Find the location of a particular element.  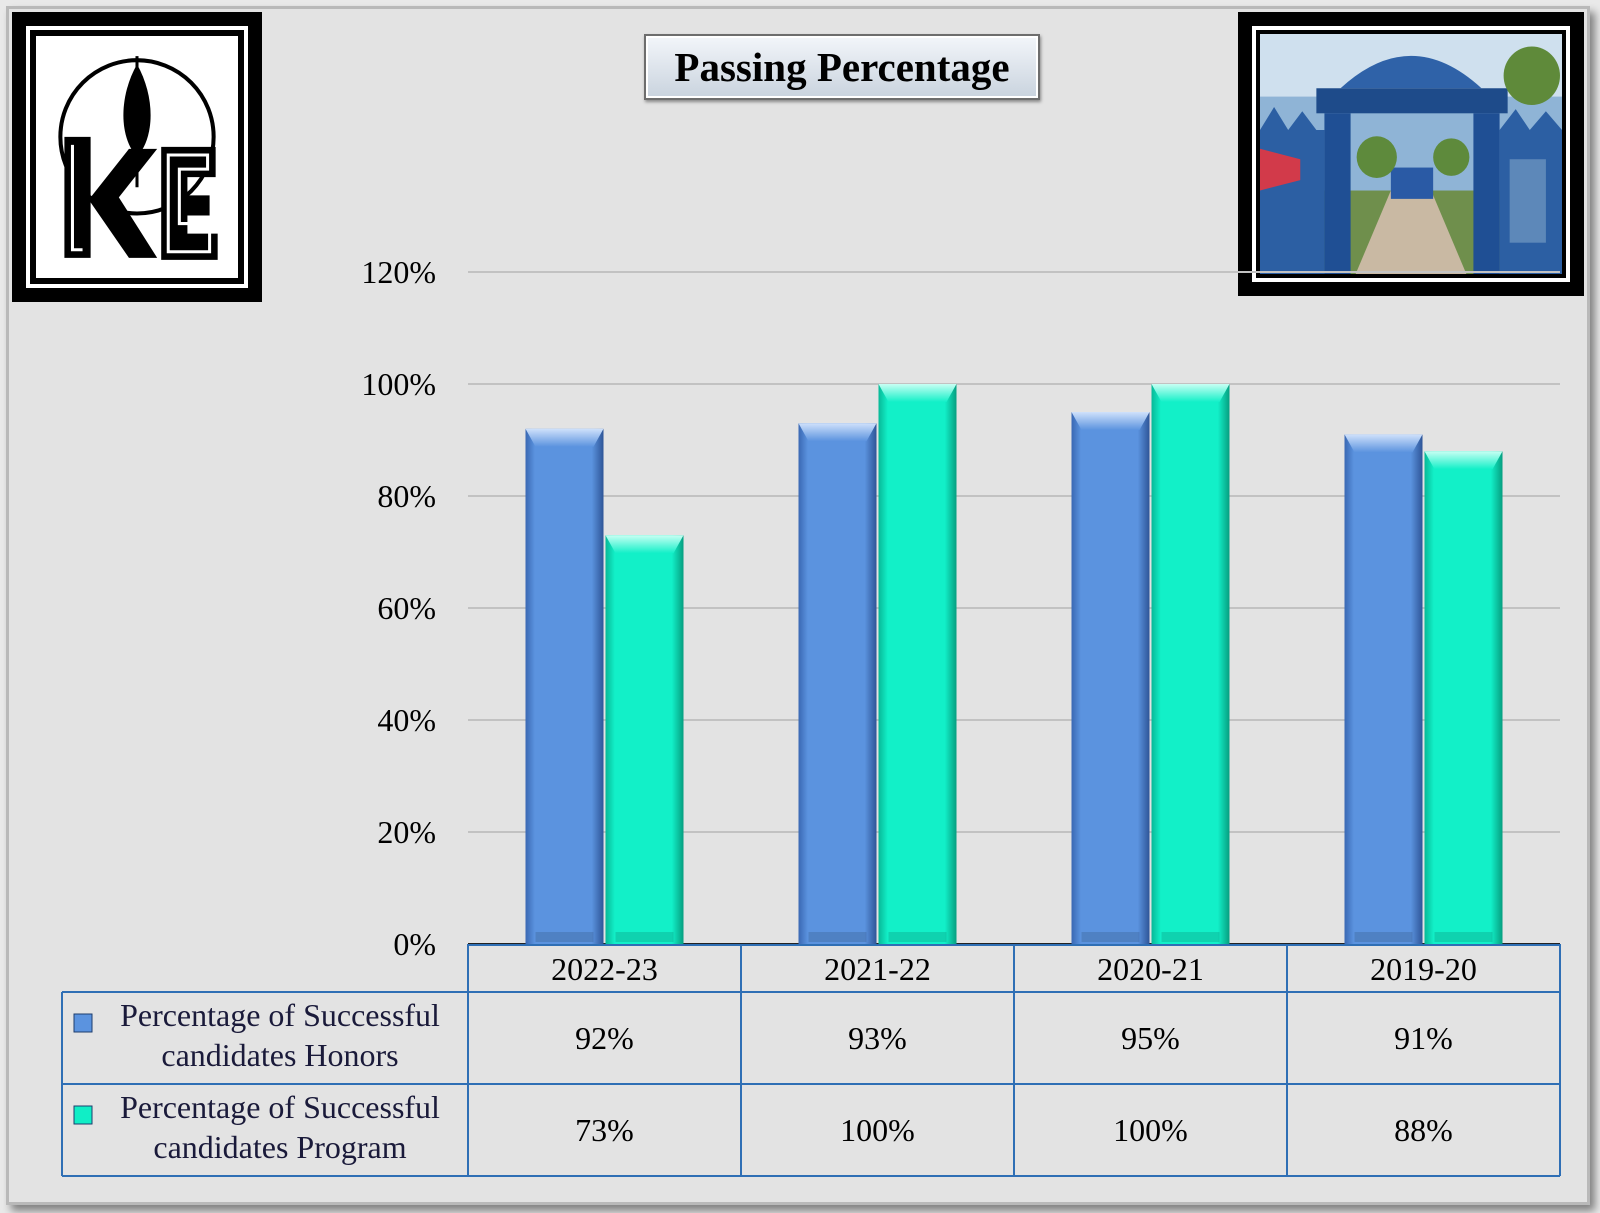

x-tick-label: 2019-20 is located at coordinates (1423, 969).